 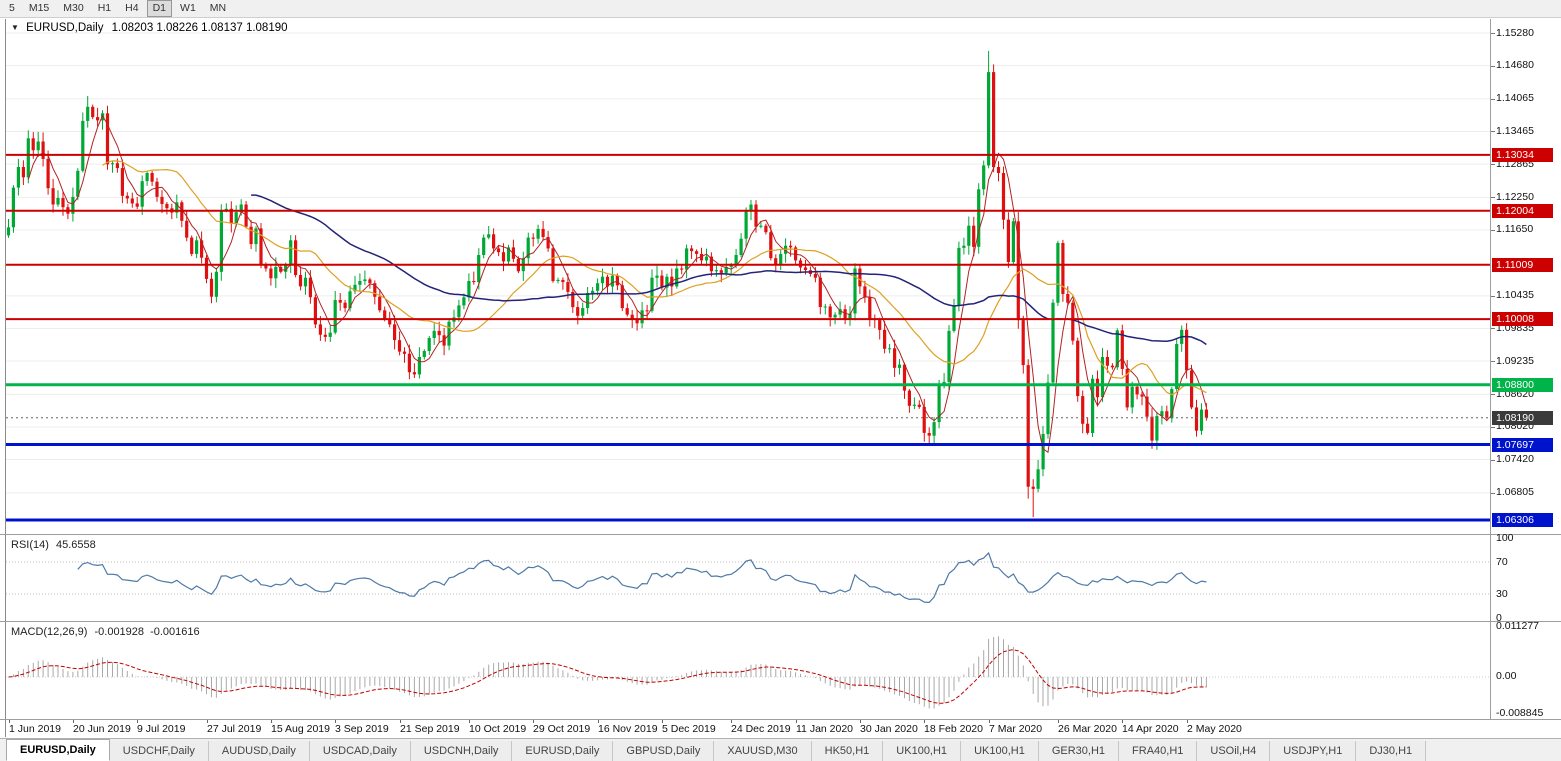 I want to click on timeframe-button-mn: MN, so click(x=218, y=8).